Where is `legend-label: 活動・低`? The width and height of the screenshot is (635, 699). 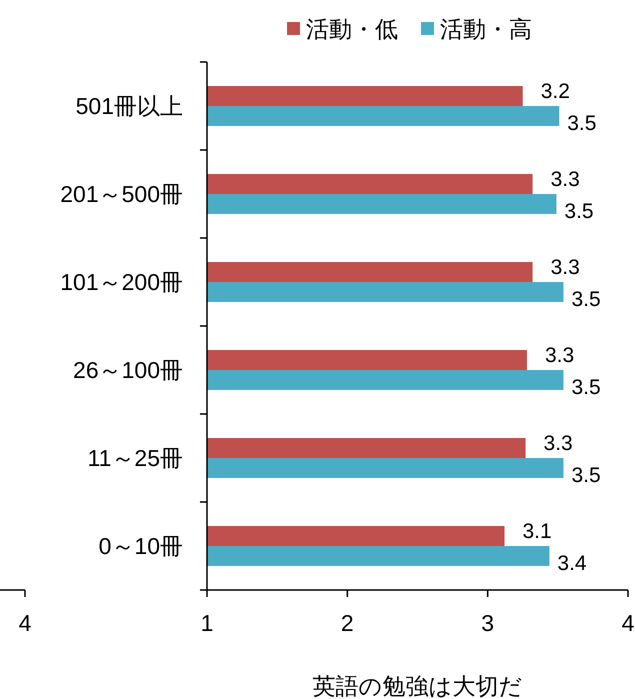 legend-label: 活動・低 is located at coordinates (352, 29).